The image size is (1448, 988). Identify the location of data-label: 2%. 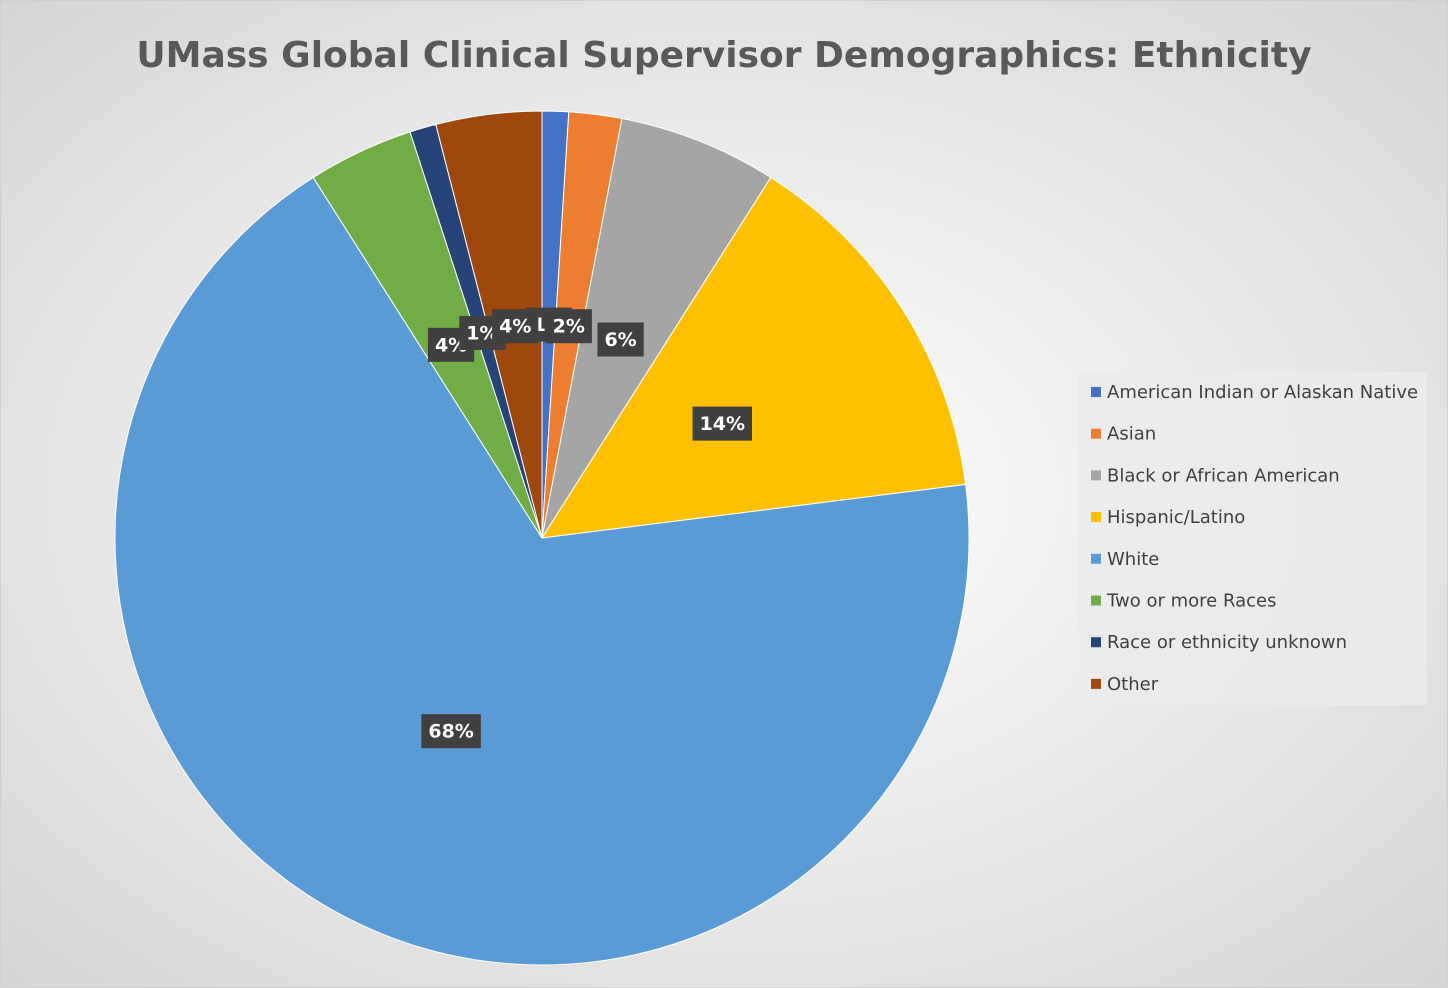
(569, 327).